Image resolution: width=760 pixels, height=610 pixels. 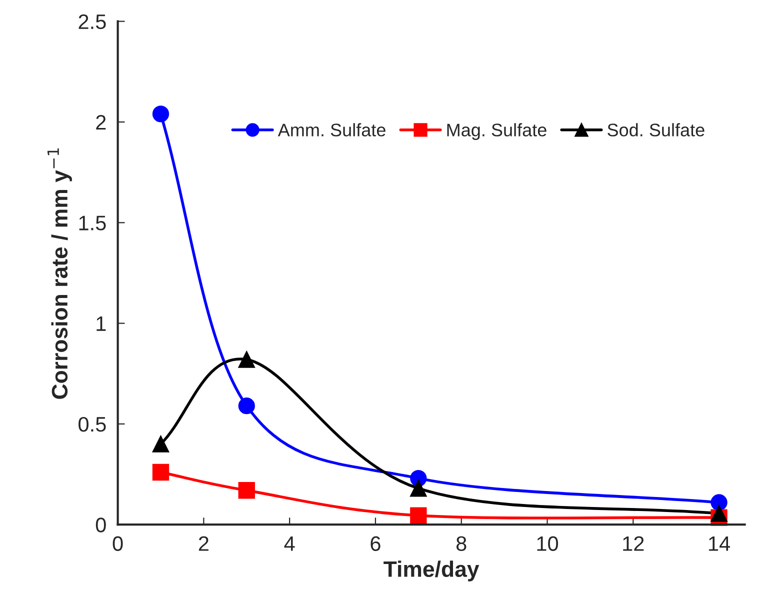 What do you see at coordinates (92, 223) in the screenshot?
I see `y-tick-label: 1.5` at bounding box center [92, 223].